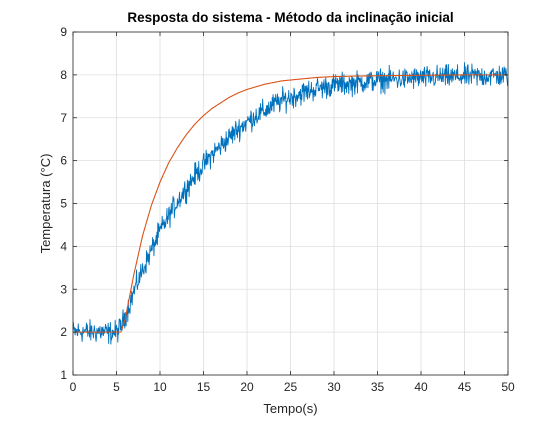 The width and height of the screenshot is (560, 425). What do you see at coordinates (63, 246) in the screenshot?
I see `y-tick-label: 4` at bounding box center [63, 246].